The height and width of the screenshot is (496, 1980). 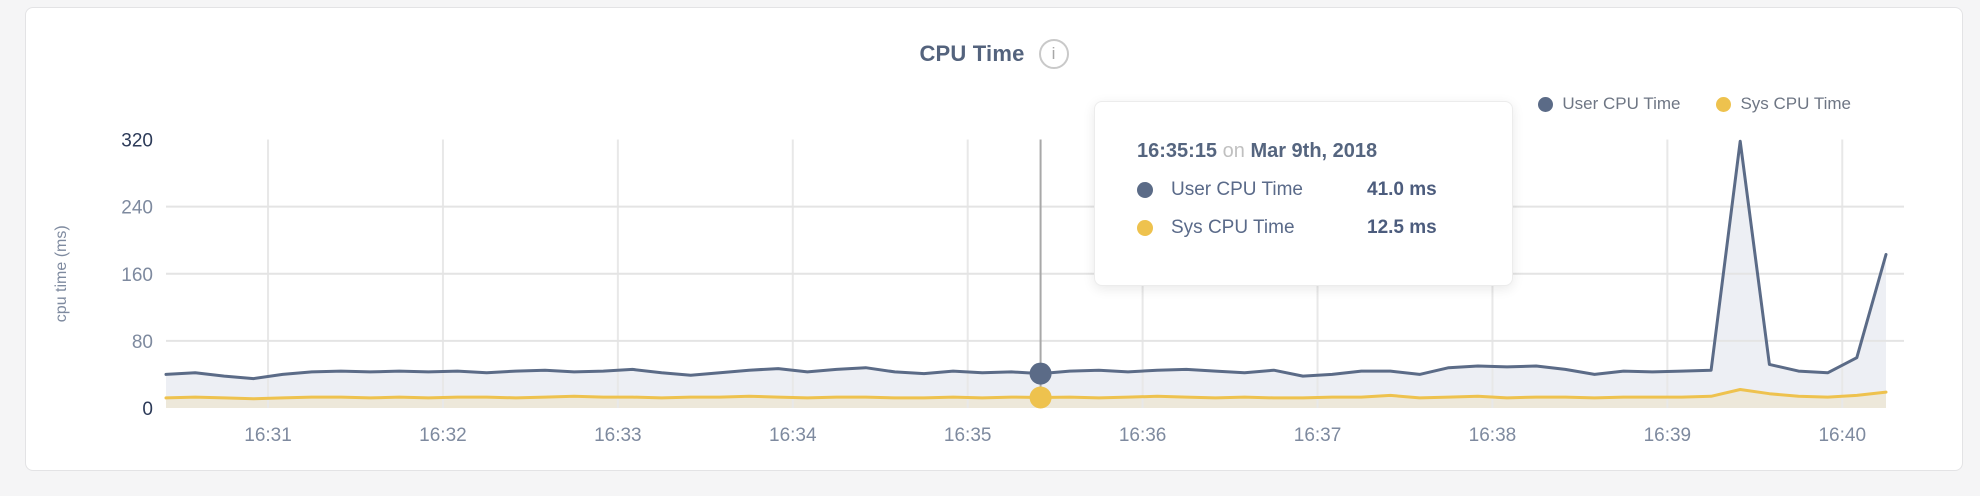 What do you see at coordinates (1402, 189) in the screenshot?
I see `tooltip-value-user: 41.0 ms` at bounding box center [1402, 189].